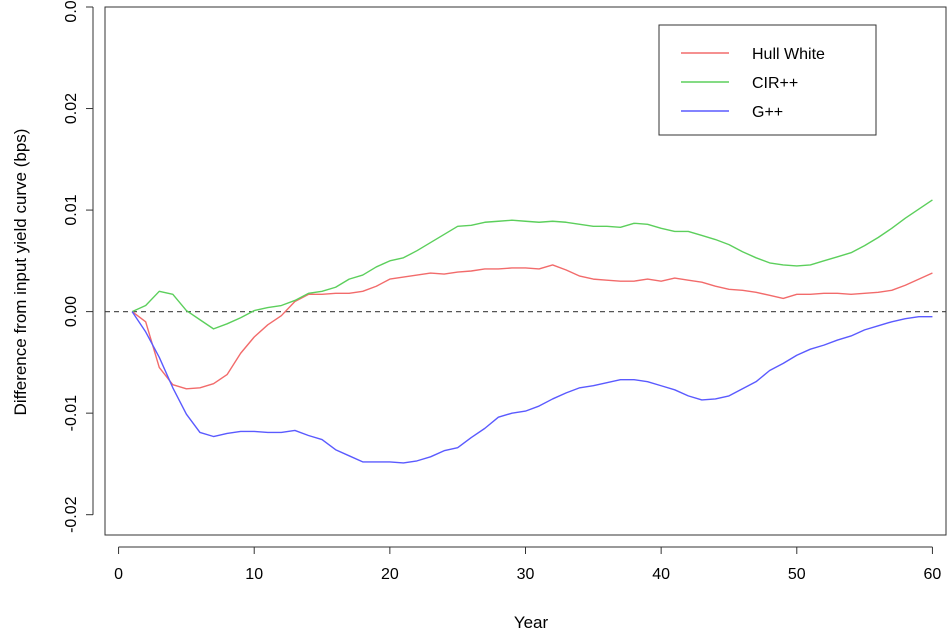 This screenshot has height=635, width=950. I want to click on y-tick-label: 0.01, so click(71, 209).